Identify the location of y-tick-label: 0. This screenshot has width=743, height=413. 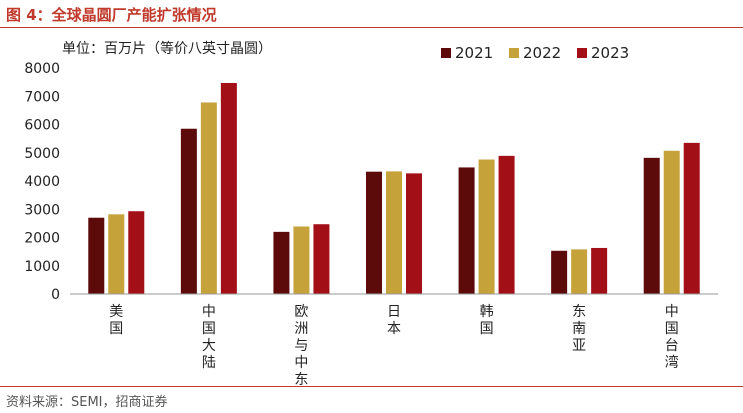
(55, 295).